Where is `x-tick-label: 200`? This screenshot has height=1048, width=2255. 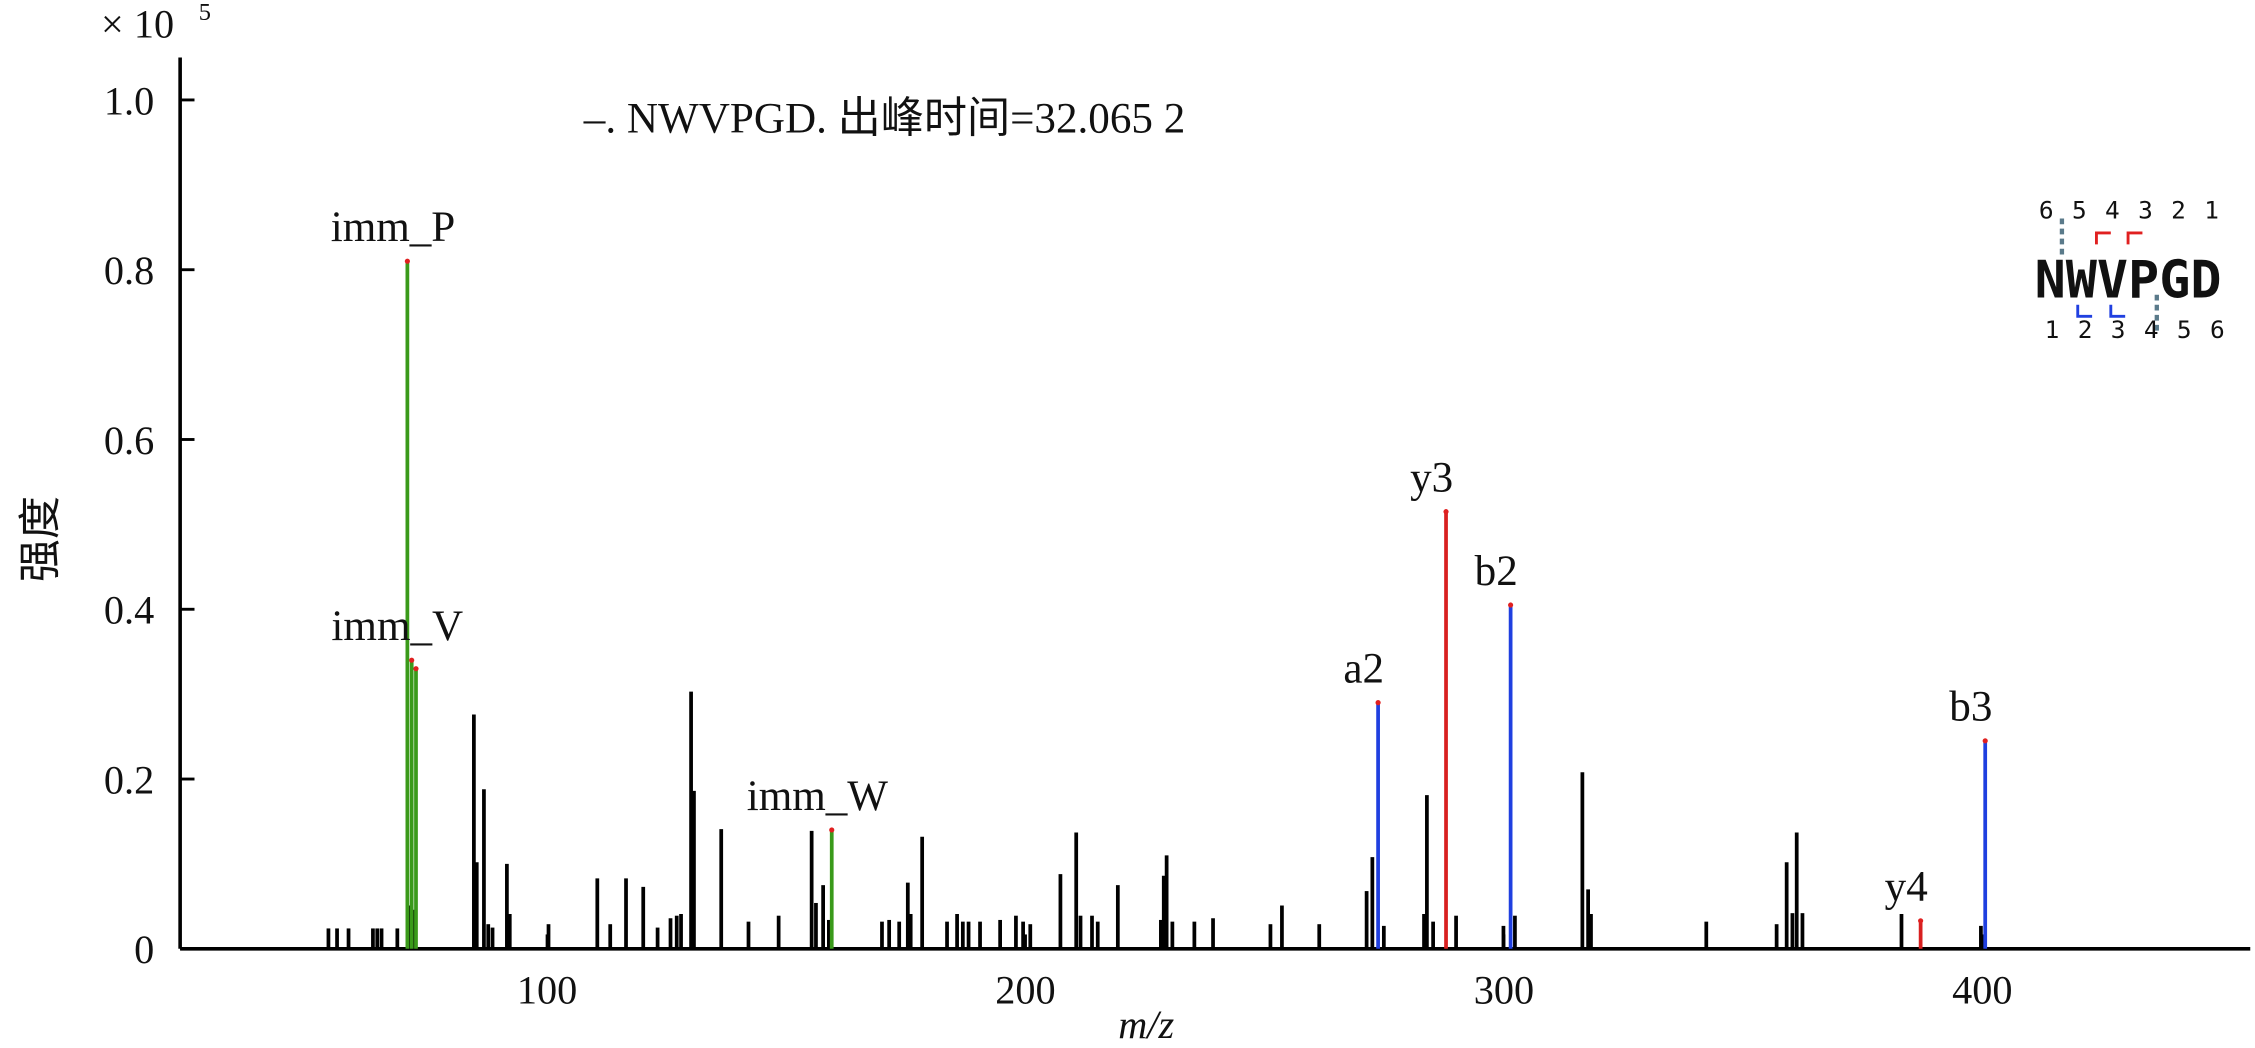 x-tick-label: 200 is located at coordinates (1025, 989).